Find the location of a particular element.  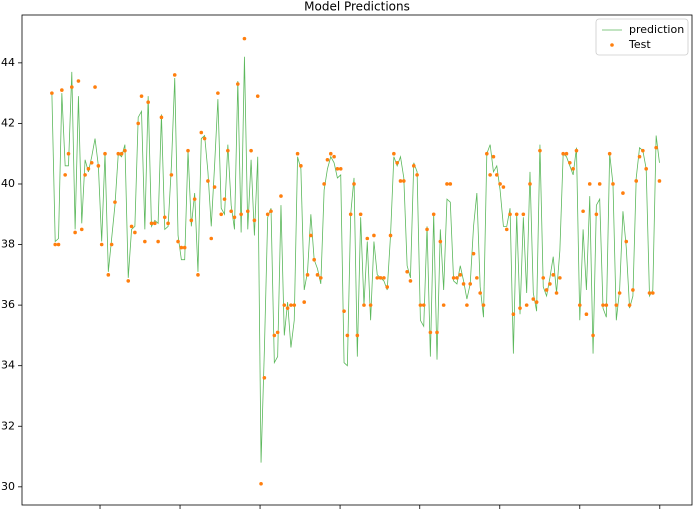

y-tick-label: 36 is located at coordinates (8, 304).